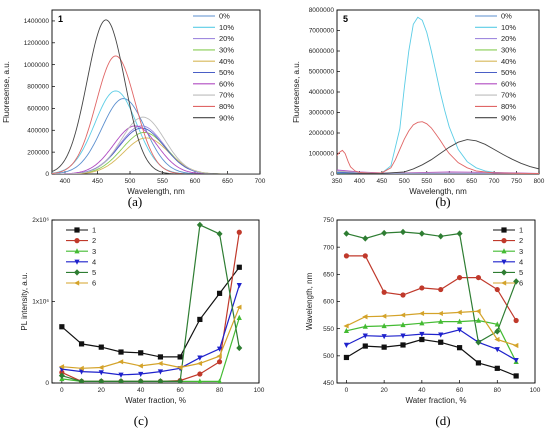 This screenshot has width=550, height=431. I want to click on y-tick-label: 200000, so click(38, 152).